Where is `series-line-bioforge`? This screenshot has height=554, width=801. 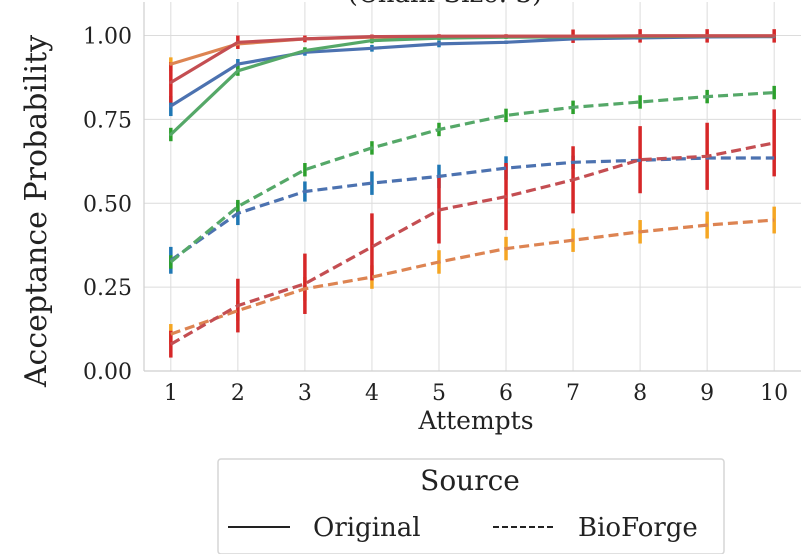 series-line-bioforge is located at coordinates (472, 209).